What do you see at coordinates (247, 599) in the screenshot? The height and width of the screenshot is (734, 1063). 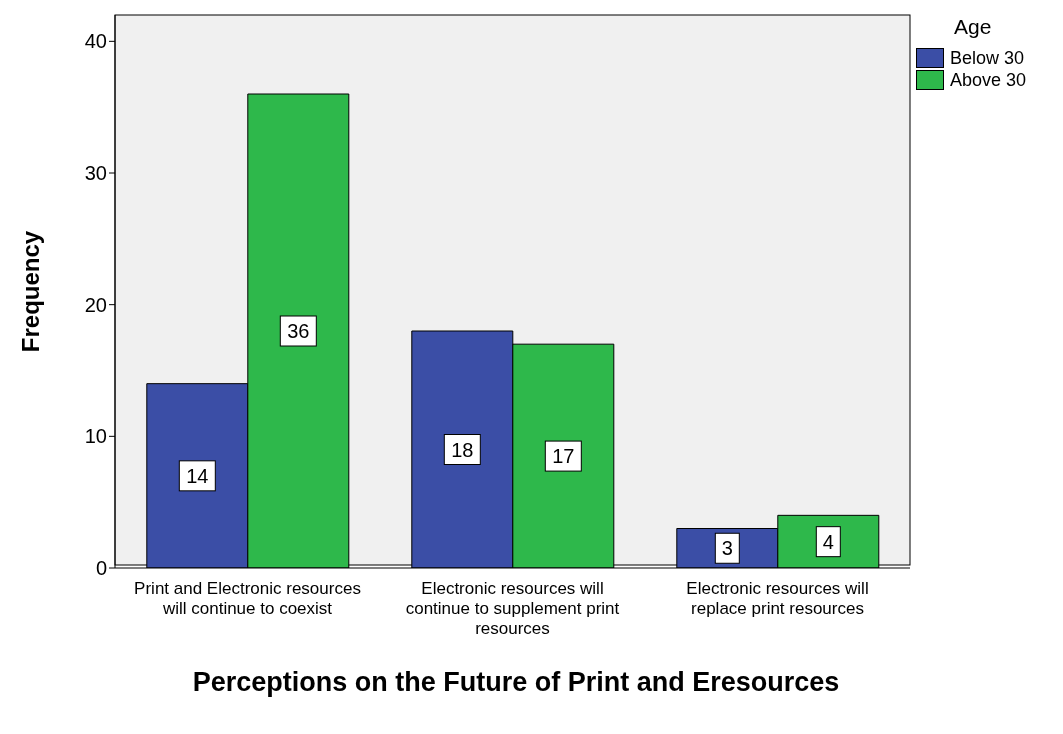 I see `x-tick-label: Print and Electronic resources will continue to coexist` at bounding box center [247, 599].